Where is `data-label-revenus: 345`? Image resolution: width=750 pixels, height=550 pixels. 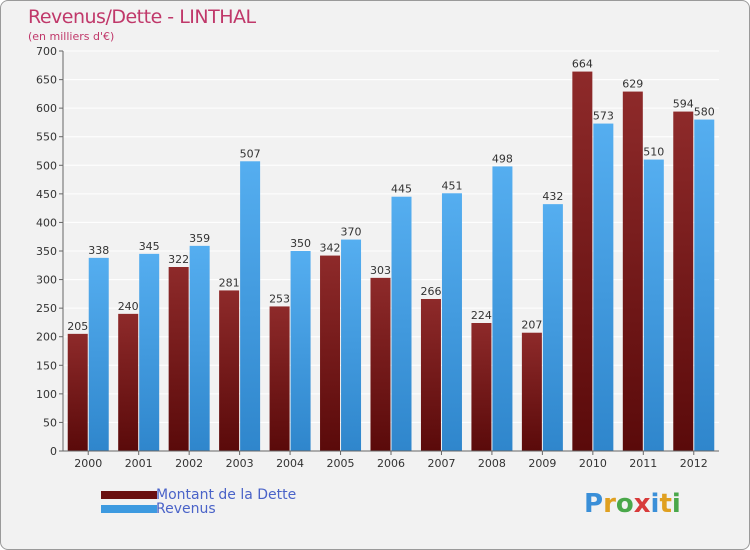
data-label-revenus: 345 is located at coordinates (149, 246).